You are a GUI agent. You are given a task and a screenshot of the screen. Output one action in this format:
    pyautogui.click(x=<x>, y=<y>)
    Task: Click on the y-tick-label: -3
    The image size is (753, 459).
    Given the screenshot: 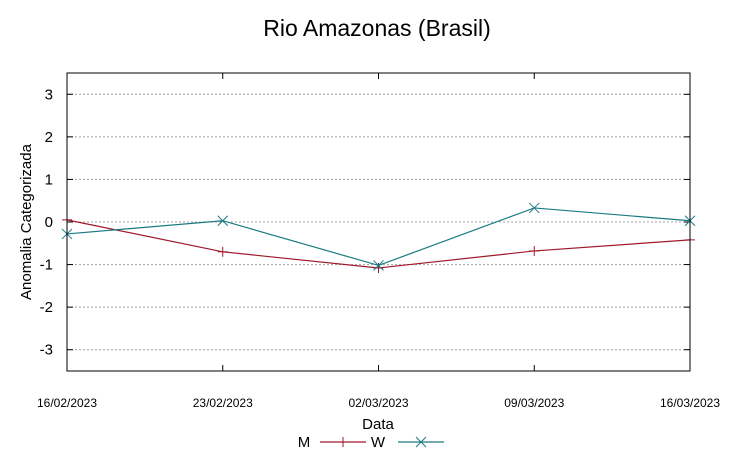 What is the action you would take?
    pyautogui.click(x=46, y=350)
    